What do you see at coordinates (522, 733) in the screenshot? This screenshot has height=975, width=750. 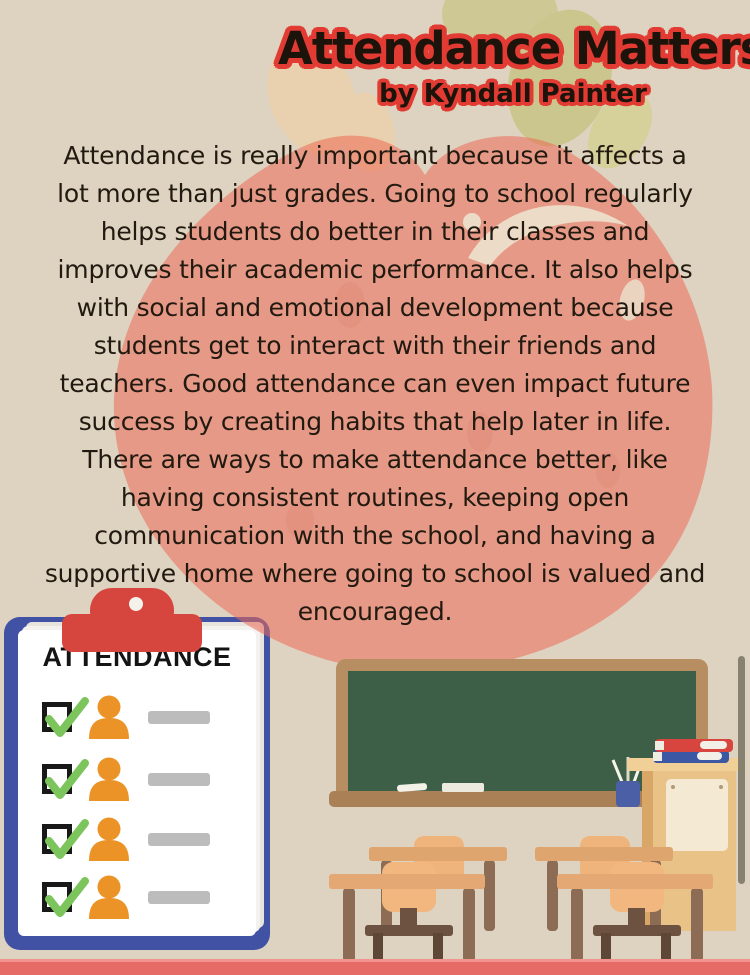 I see `chalkboard` at bounding box center [522, 733].